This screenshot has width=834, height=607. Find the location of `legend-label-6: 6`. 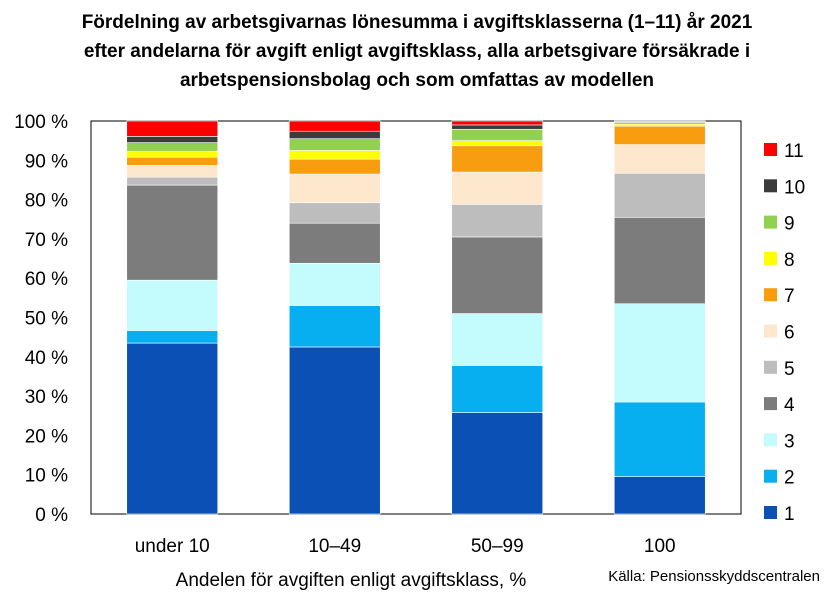

legend-label-6: 6 is located at coordinates (789, 333).